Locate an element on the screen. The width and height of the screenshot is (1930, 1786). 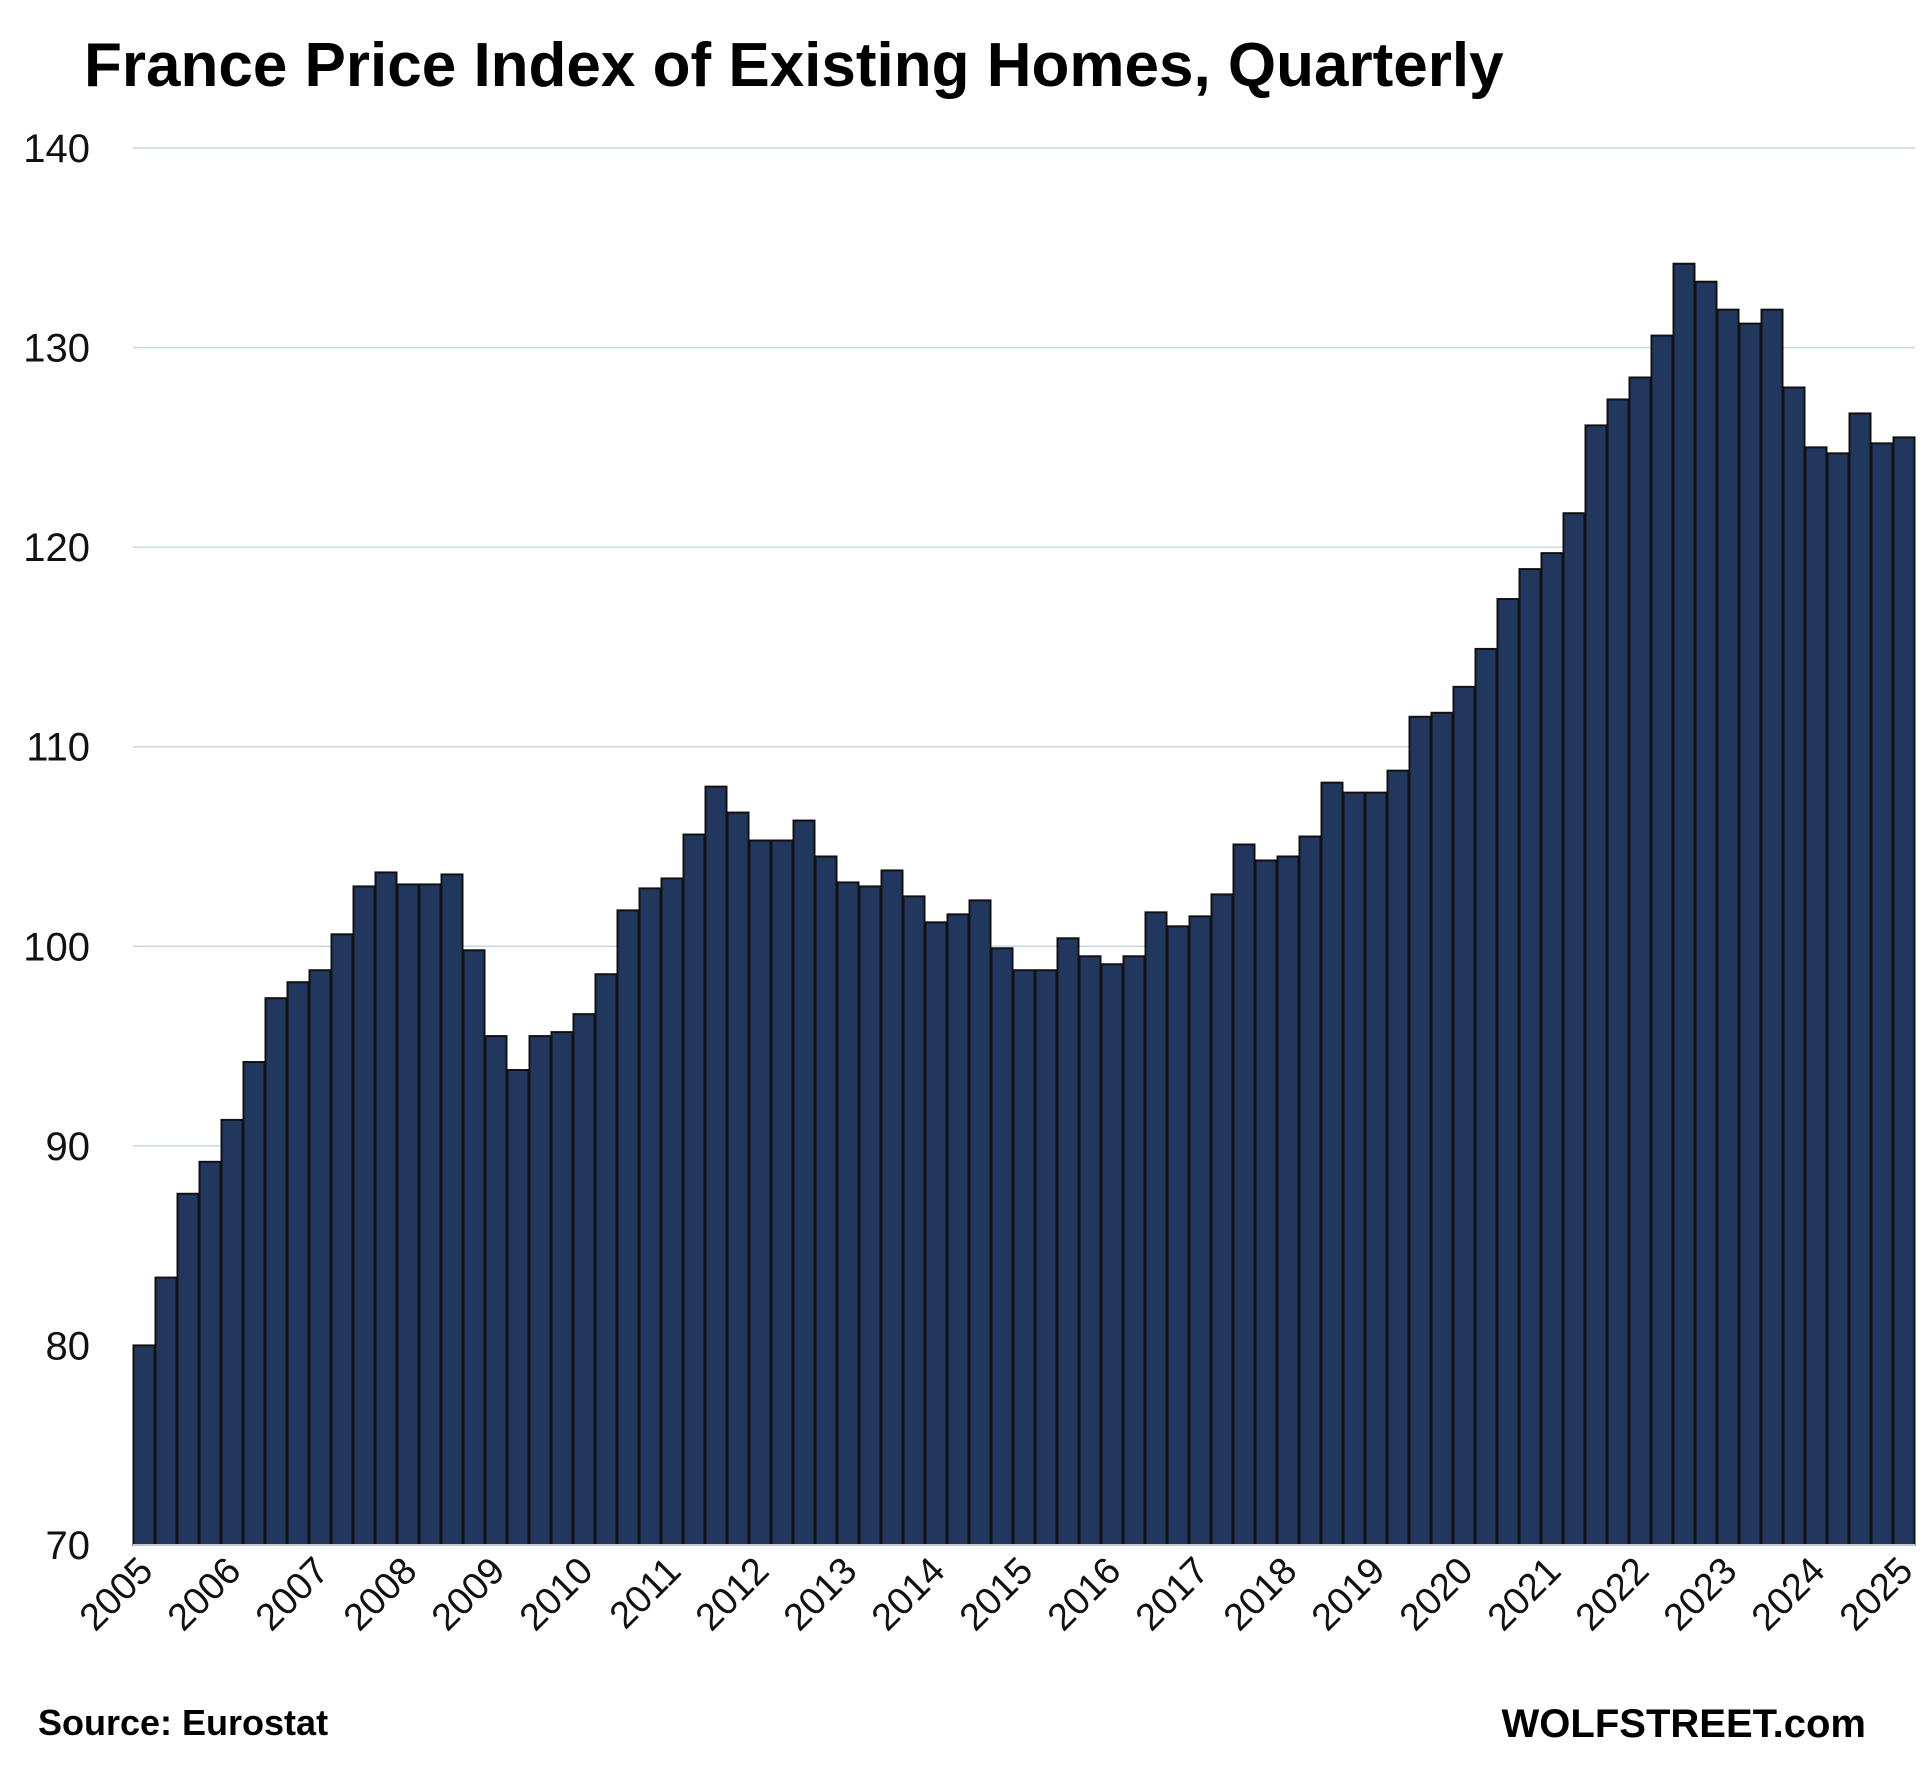
bar: 2006-Q2: 94.2 is located at coordinates (254, 1303).